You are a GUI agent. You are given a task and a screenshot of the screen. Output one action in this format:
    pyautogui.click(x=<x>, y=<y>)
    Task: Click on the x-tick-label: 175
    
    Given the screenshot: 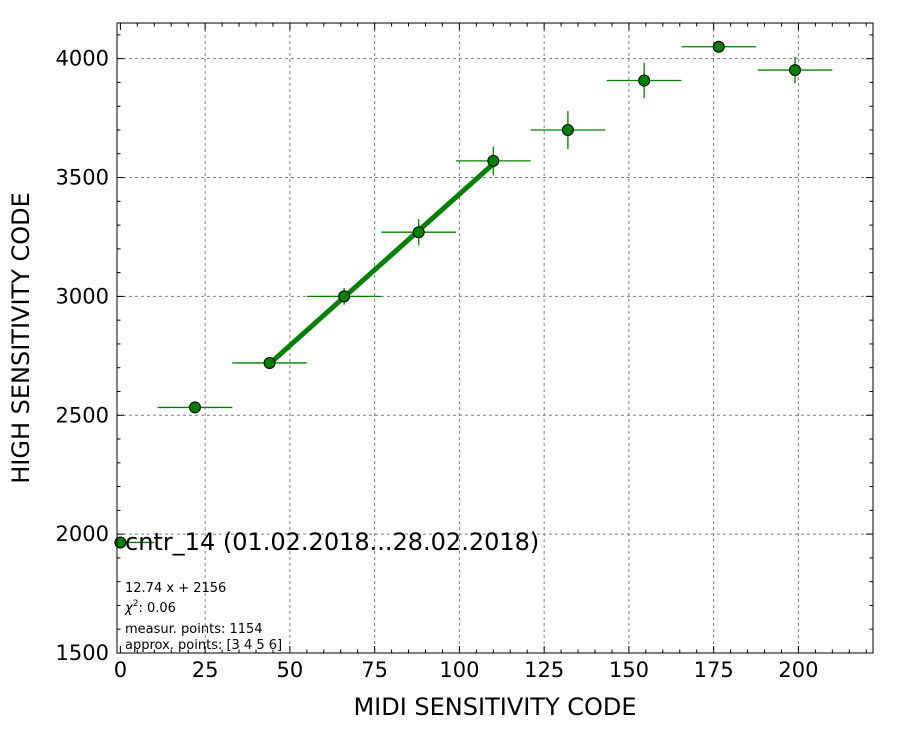 What is the action you would take?
    pyautogui.click(x=714, y=670)
    